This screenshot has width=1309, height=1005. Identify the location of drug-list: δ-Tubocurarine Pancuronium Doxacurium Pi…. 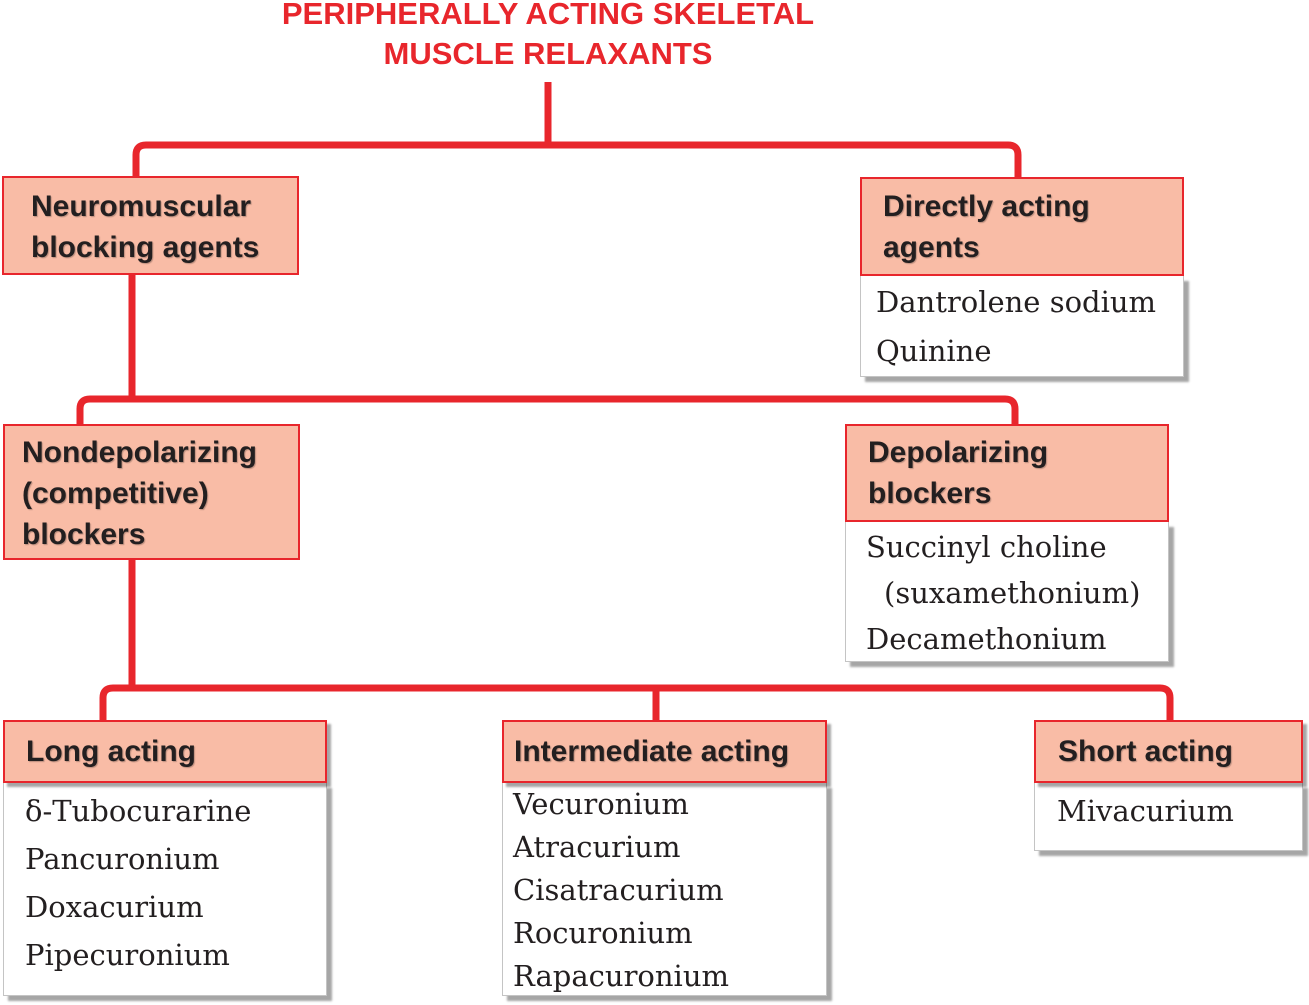
(165, 889).